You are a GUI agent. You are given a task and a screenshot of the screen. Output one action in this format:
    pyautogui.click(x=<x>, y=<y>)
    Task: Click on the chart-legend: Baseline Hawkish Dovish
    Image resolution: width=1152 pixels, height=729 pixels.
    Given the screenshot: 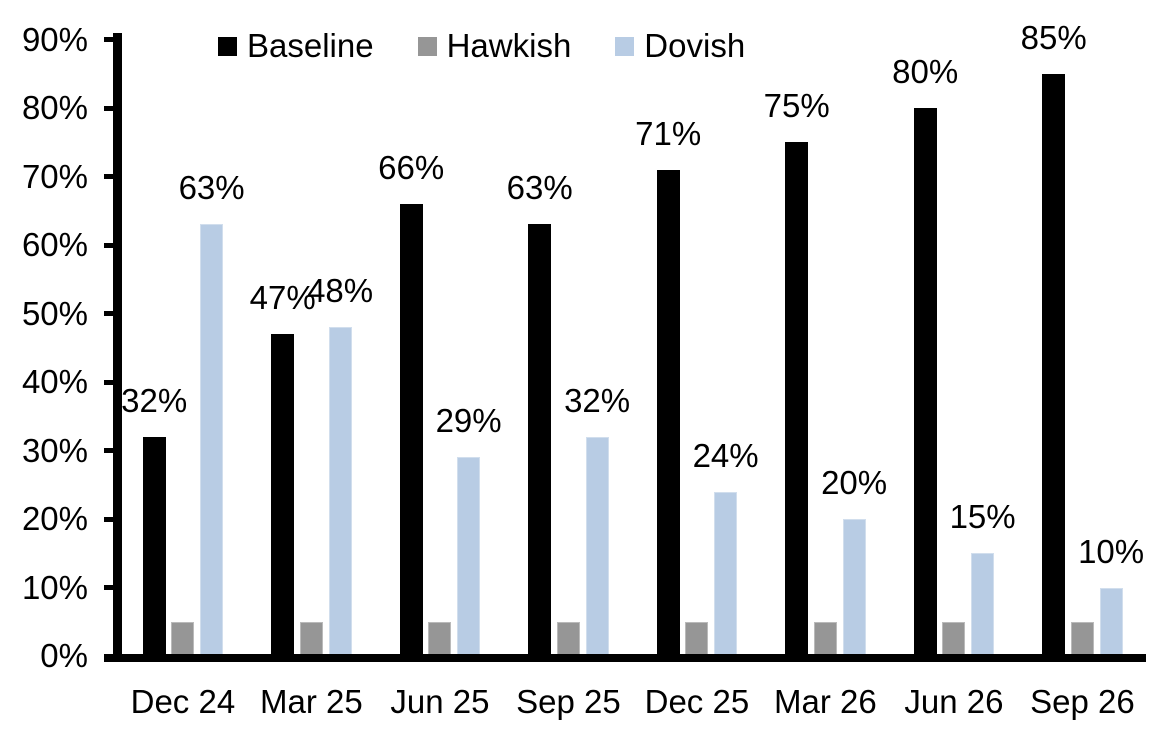 What is the action you would take?
    pyautogui.click(x=481, y=46)
    